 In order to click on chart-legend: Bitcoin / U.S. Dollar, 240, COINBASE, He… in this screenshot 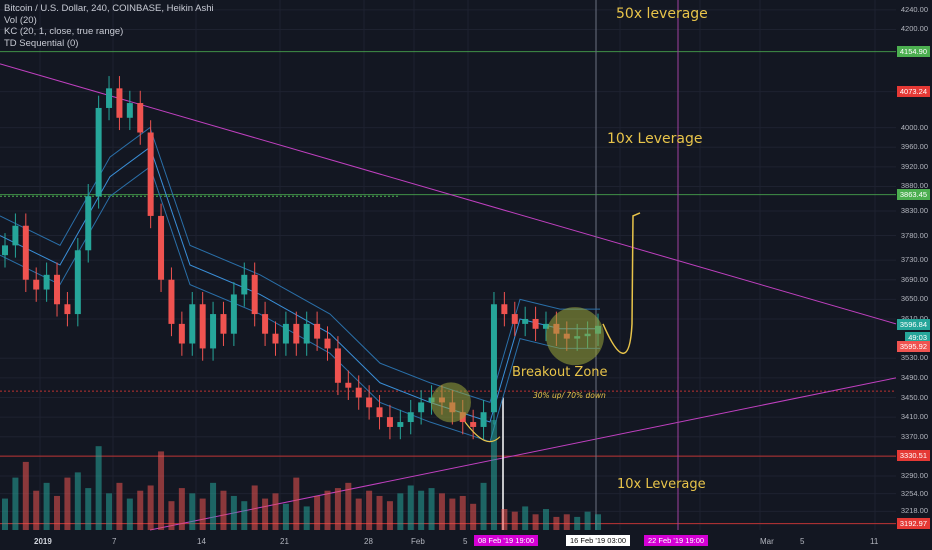, I will do `click(109, 26)`.